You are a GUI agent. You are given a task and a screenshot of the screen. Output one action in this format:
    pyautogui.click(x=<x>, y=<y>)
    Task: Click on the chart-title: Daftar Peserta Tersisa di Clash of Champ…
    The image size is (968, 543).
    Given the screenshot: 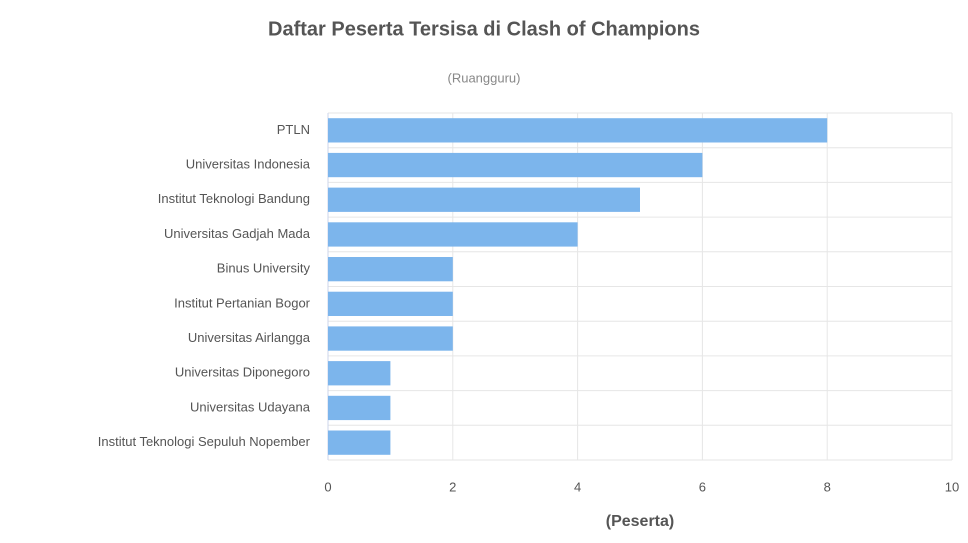 What is the action you would take?
    pyautogui.click(x=484, y=29)
    